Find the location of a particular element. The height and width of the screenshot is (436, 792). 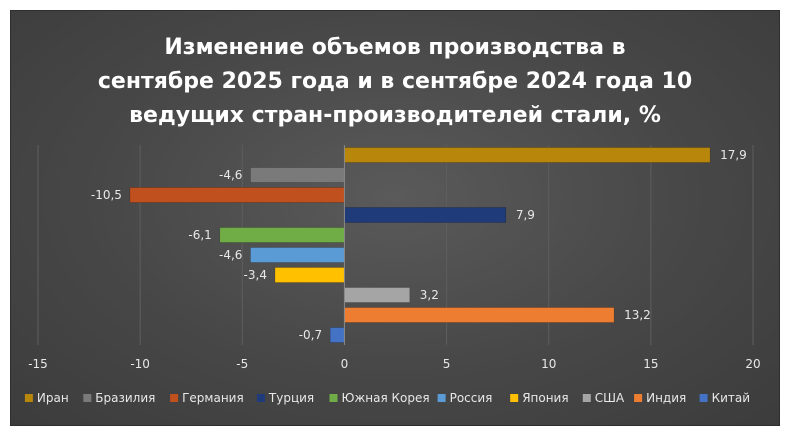

legend-label: Индия is located at coordinates (666, 398).